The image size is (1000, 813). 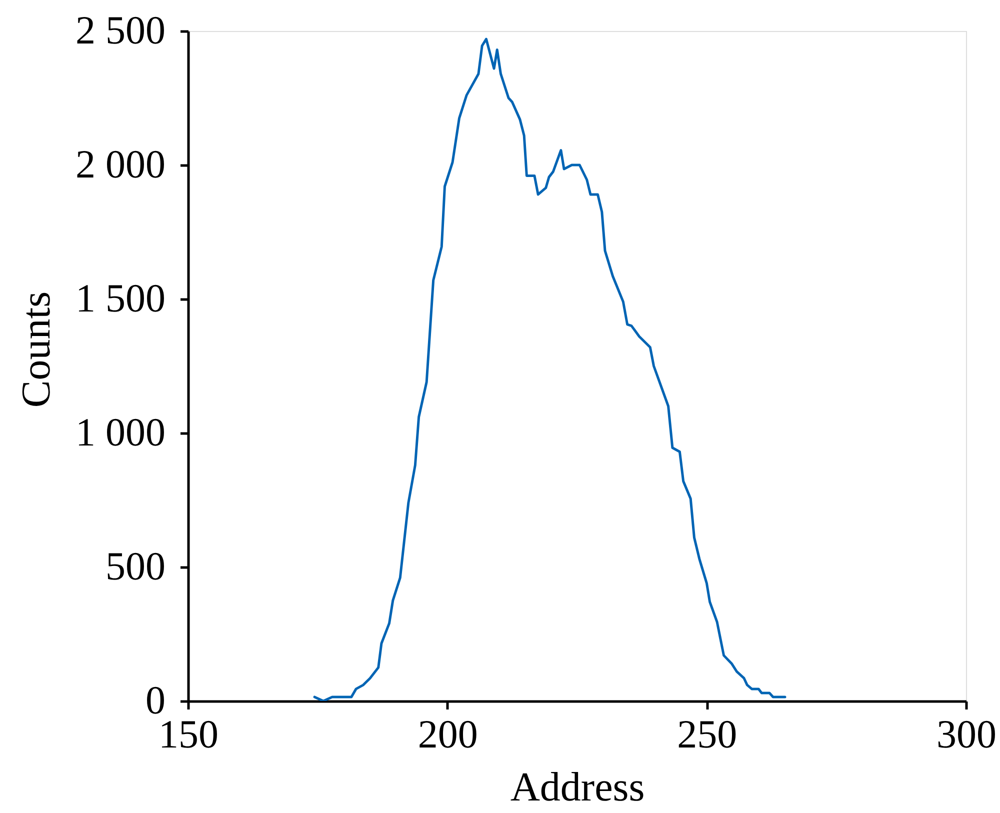 What do you see at coordinates (121, 164) in the screenshot?
I see `y-tick-label: 2 000` at bounding box center [121, 164].